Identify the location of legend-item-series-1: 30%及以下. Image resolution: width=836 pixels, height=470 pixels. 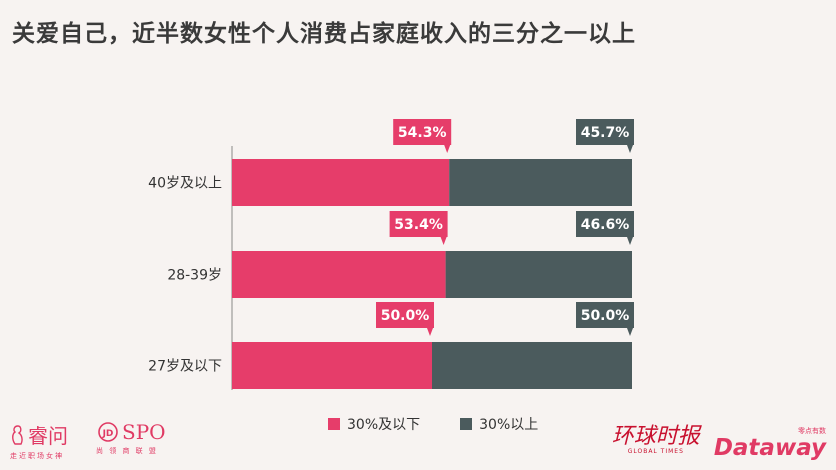
(374, 424).